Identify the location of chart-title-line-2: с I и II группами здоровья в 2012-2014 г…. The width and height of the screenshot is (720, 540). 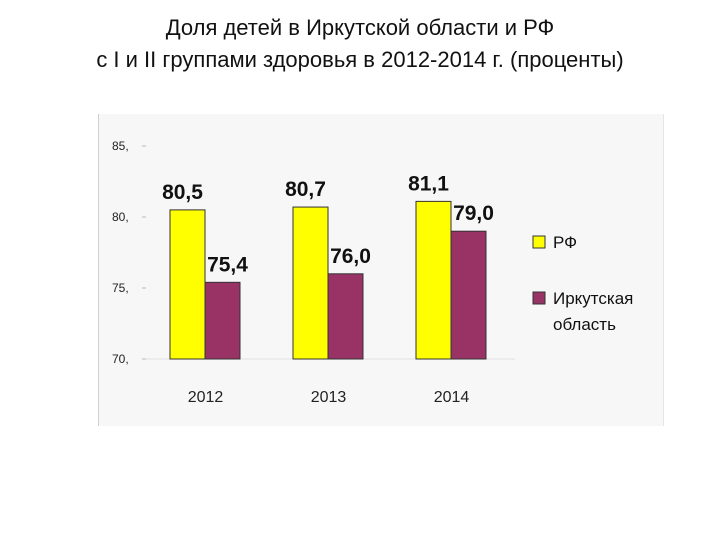
(360, 59).